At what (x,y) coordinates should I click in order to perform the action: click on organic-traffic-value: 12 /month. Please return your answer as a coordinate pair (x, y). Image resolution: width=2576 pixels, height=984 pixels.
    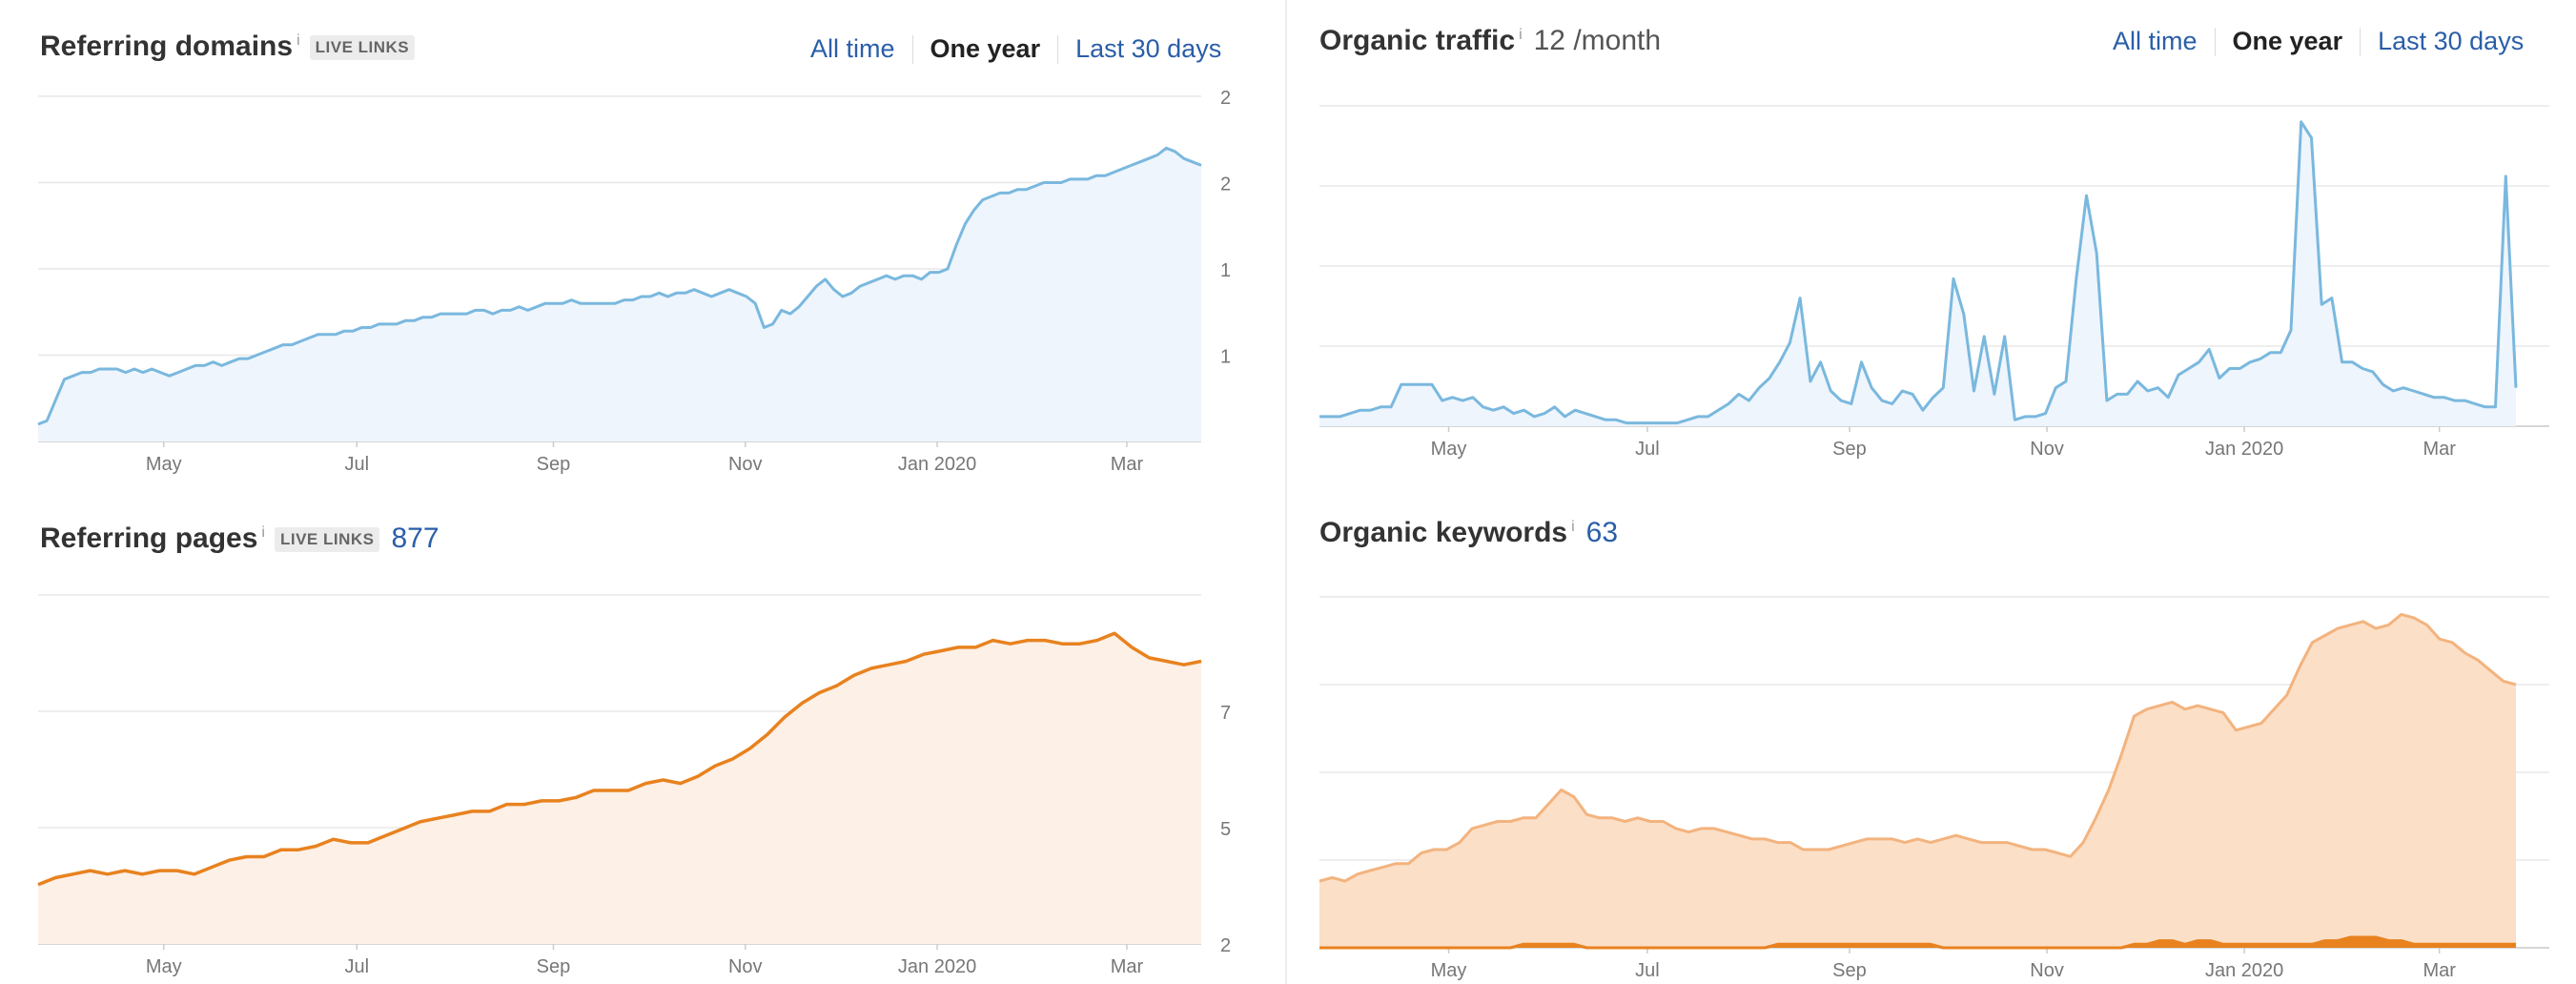
    Looking at the image, I should click on (1598, 40).